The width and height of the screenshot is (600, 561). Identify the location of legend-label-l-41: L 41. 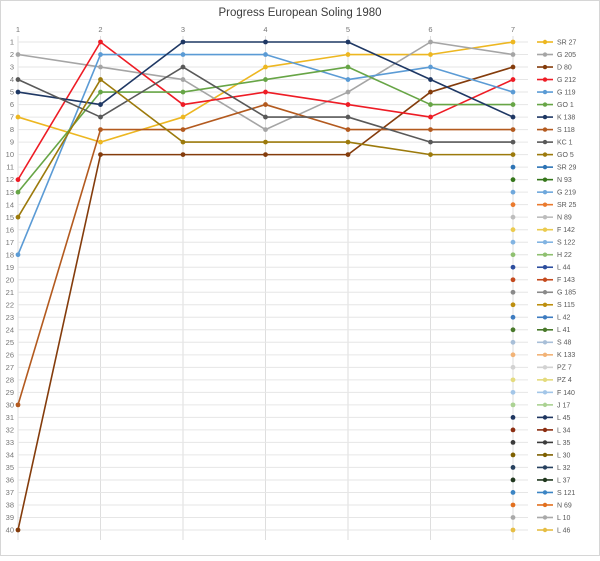
(563, 330).